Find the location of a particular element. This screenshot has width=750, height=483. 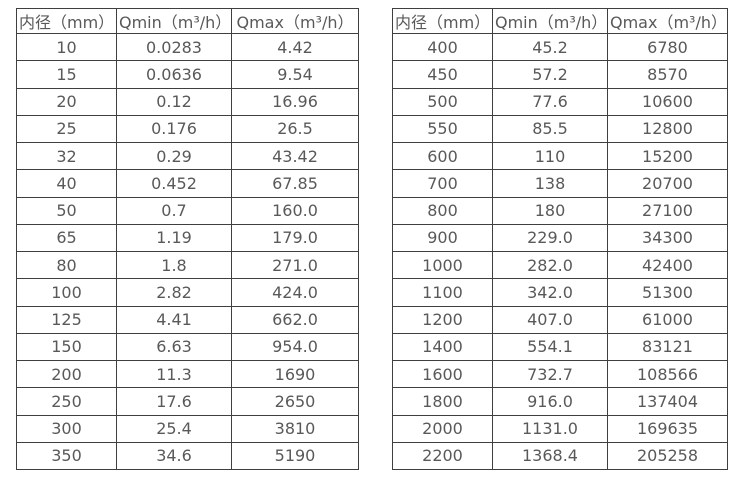

table-cell: 57.2 is located at coordinates (550, 74).